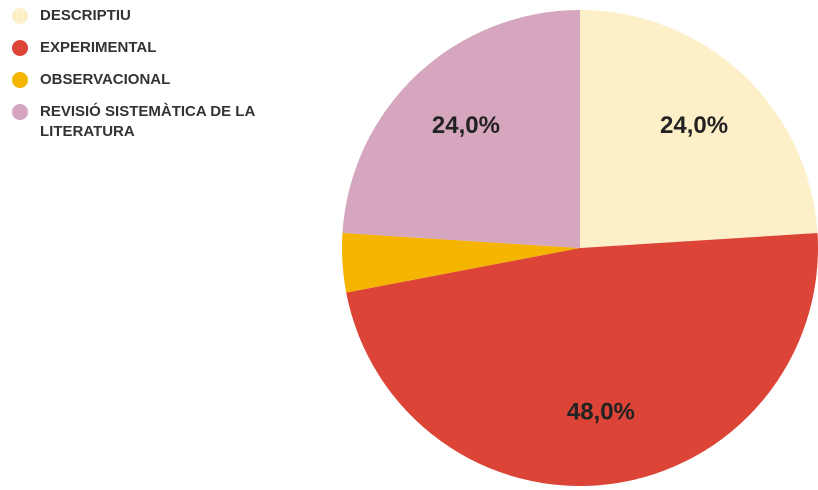 The width and height of the screenshot is (818, 490). Describe the element at coordinates (163, 16) in the screenshot. I see `legend-item: DESCRIPTIU` at that location.